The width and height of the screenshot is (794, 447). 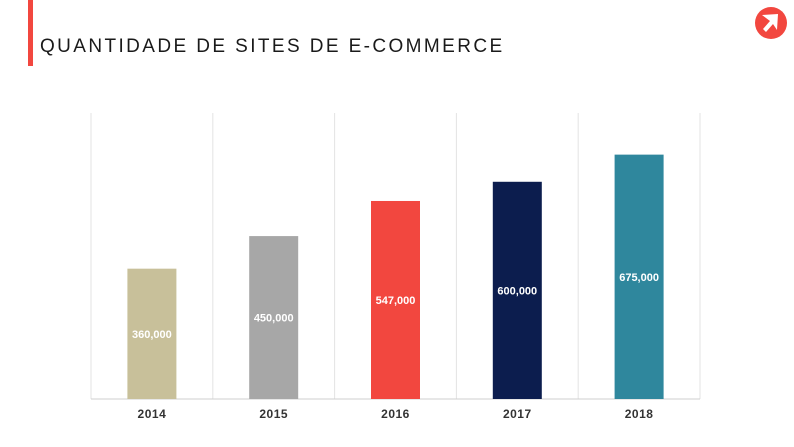 I want to click on logo-arrow, so click(x=770, y=23).